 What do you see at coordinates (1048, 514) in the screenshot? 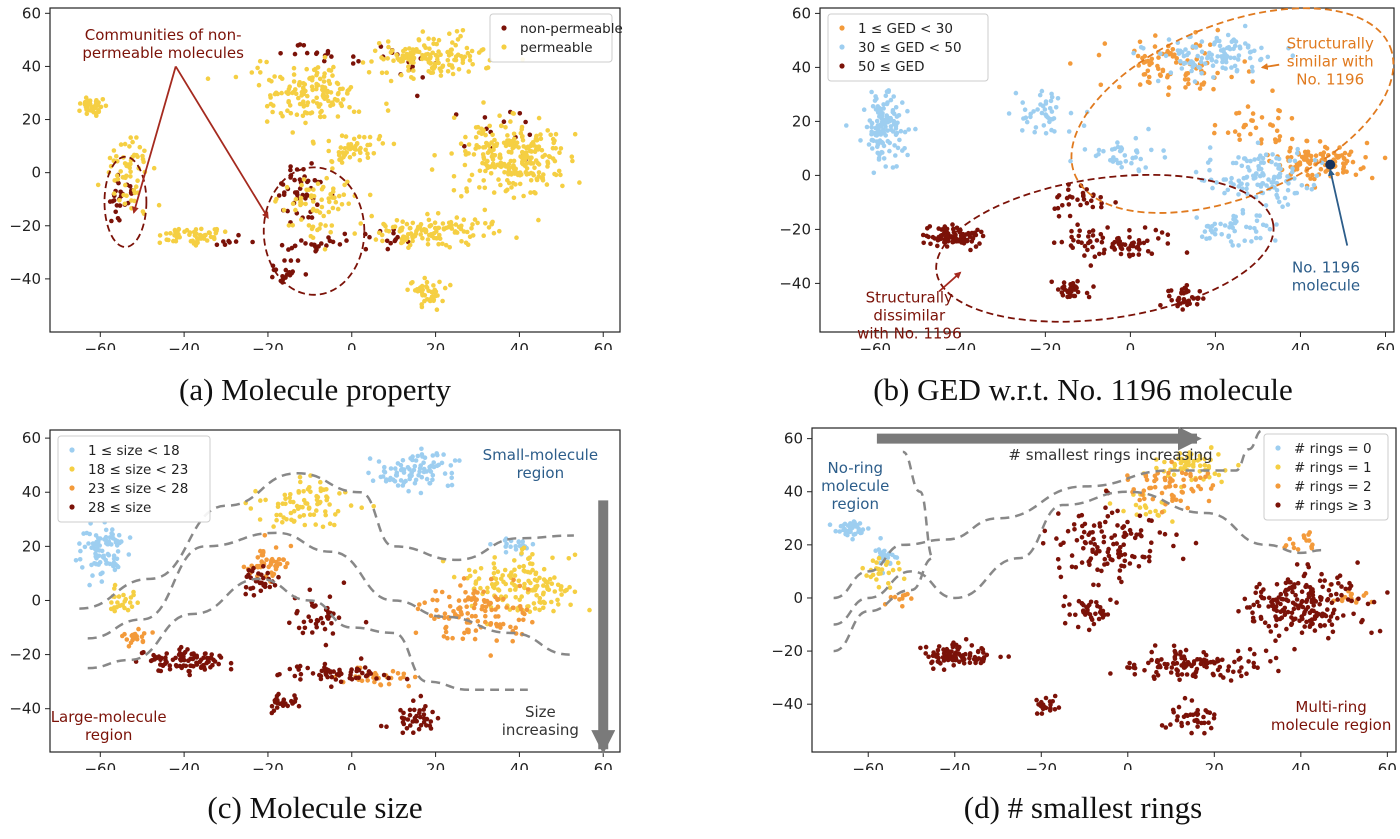
I see `region-boundary-curve` at bounding box center [1048, 514].